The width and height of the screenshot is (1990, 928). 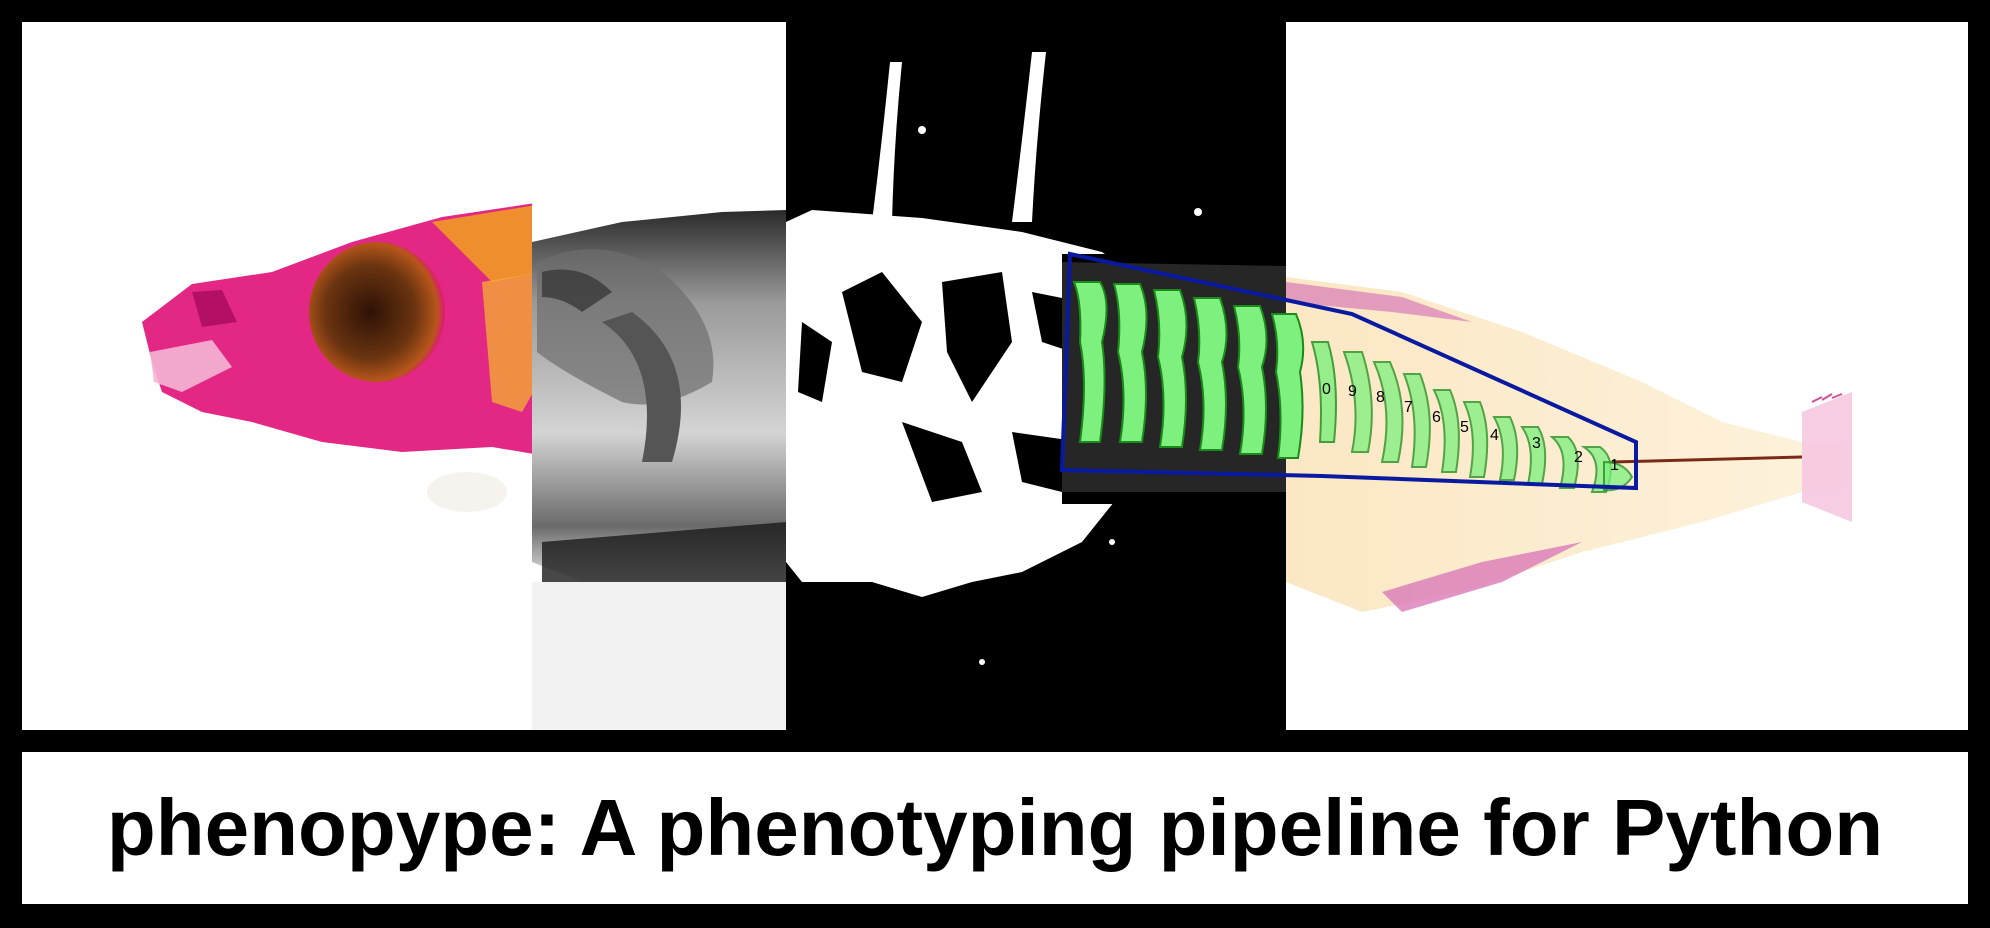 What do you see at coordinates (1380, 397) in the screenshot?
I see `vertebra-label: 8` at bounding box center [1380, 397].